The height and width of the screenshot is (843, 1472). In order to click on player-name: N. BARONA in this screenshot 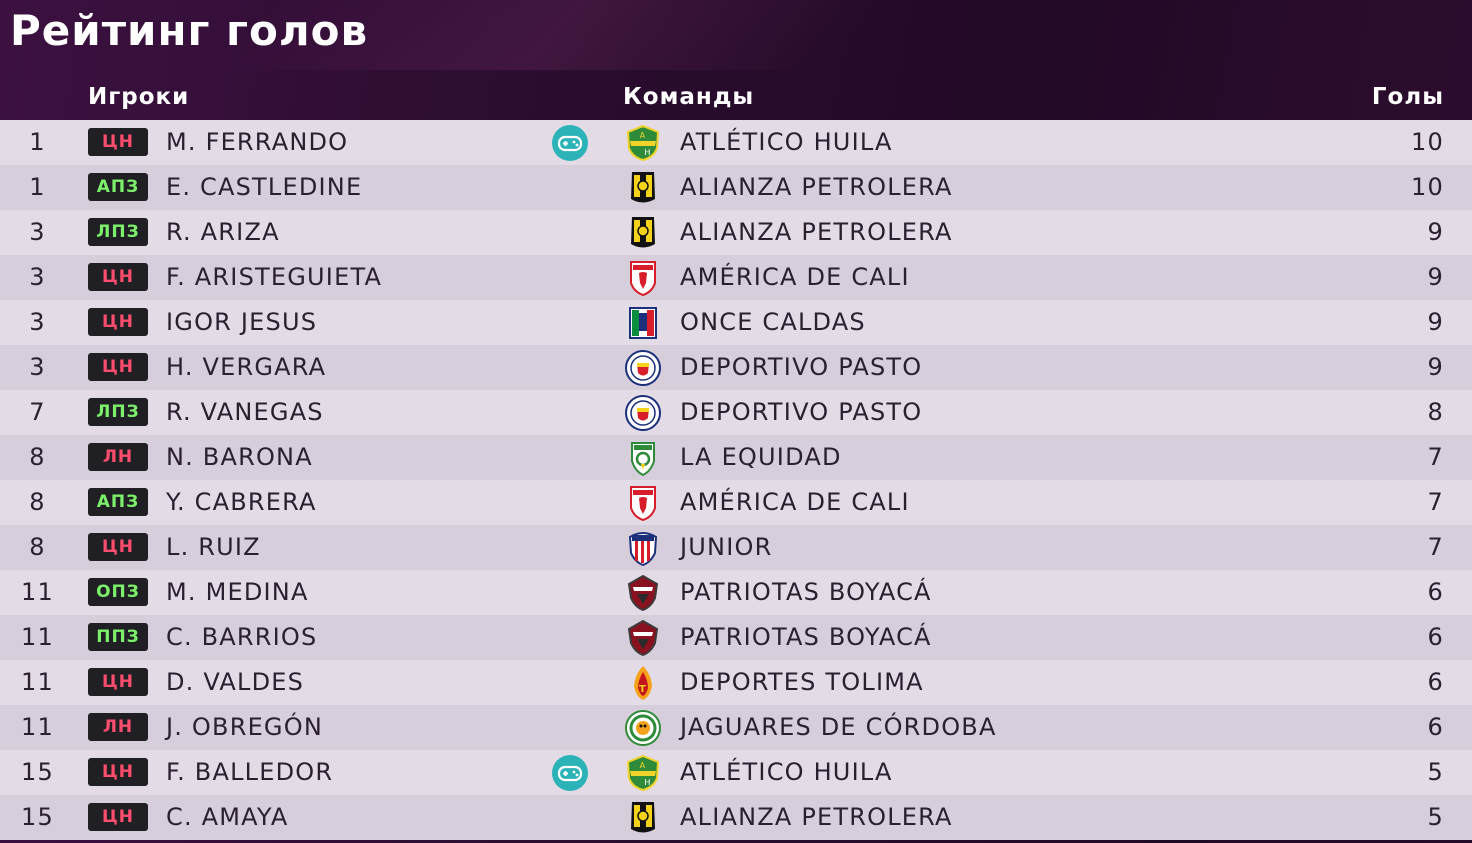, I will do `click(239, 457)`.